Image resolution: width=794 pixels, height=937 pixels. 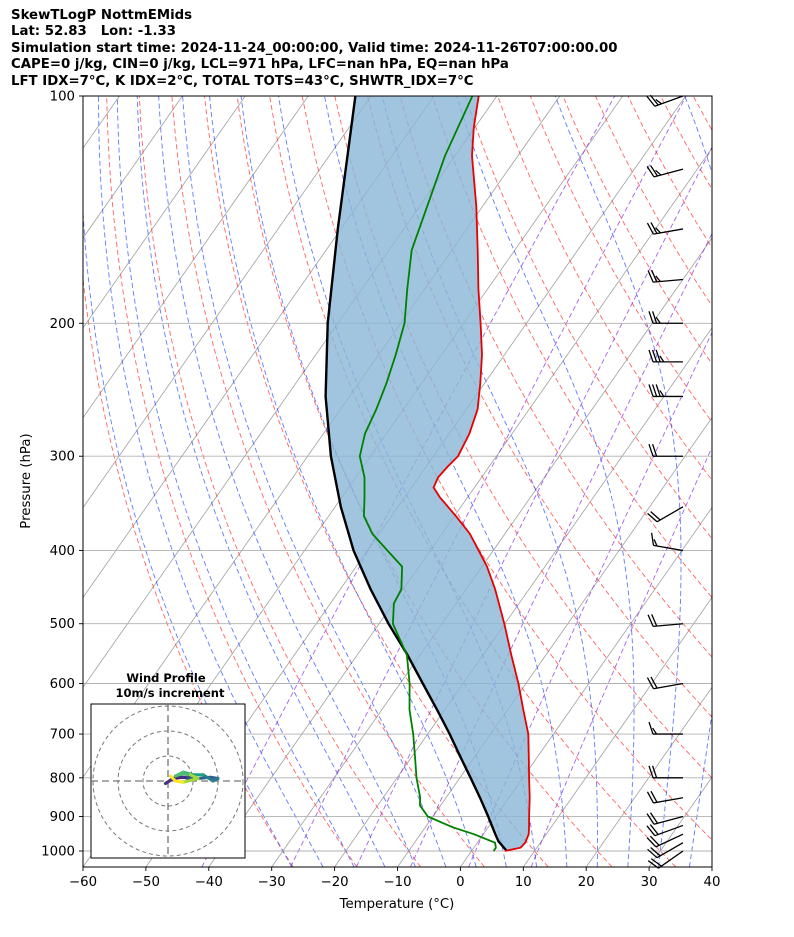 I want to click on y-tick-label: 300, so click(x=62, y=457).